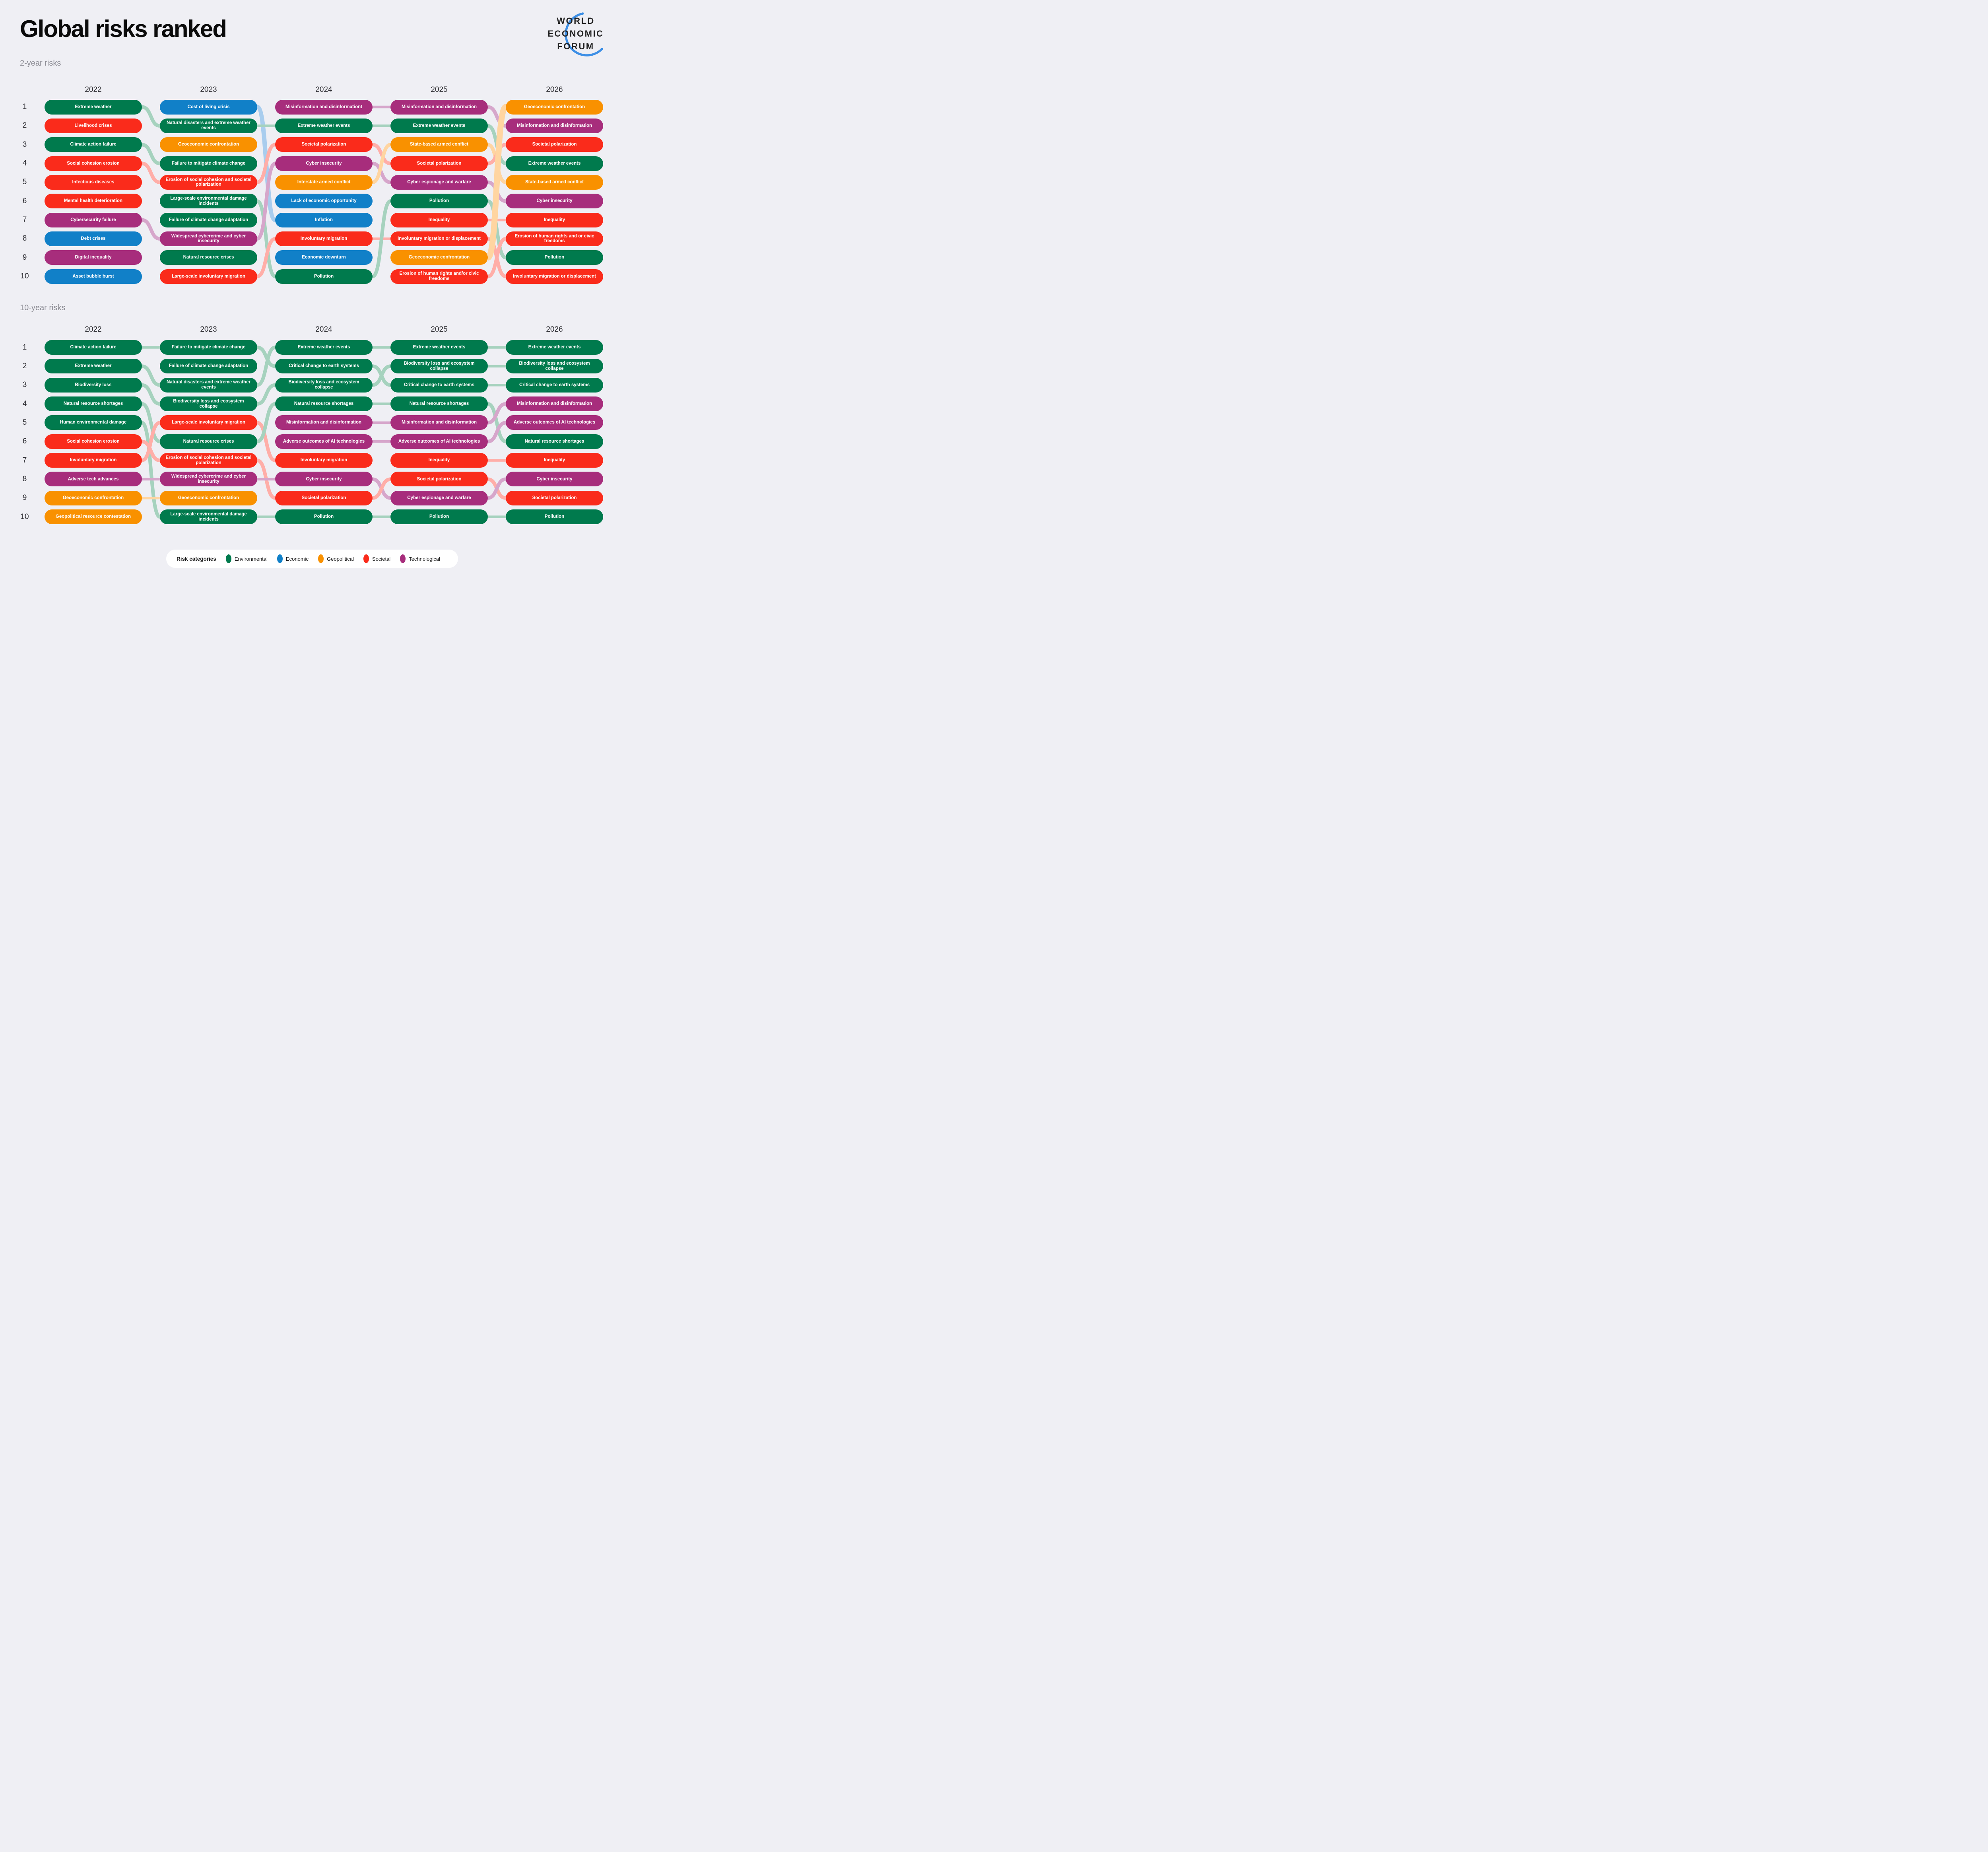 The height and width of the screenshot is (1852, 1988). Describe the element at coordinates (93, 107) in the screenshot. I see `risk-pill: Extreme weather` at that location.